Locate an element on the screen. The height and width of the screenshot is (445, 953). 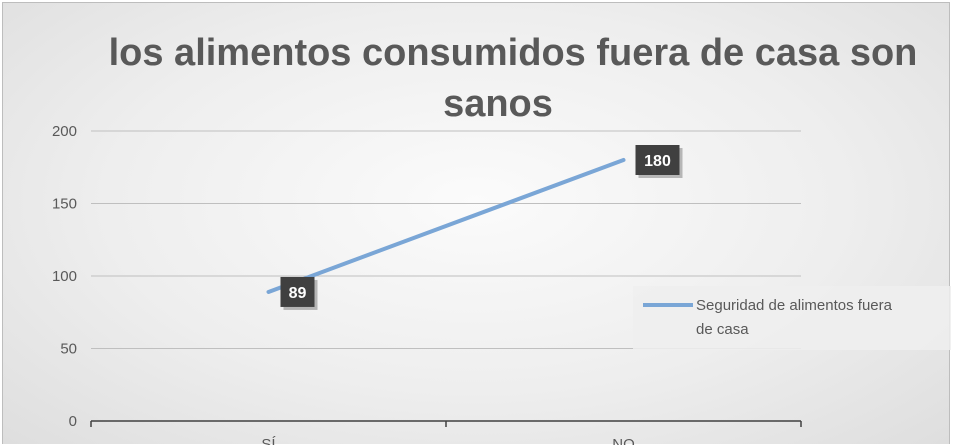
x-category-label: NO is located at coordinates (623, 440).